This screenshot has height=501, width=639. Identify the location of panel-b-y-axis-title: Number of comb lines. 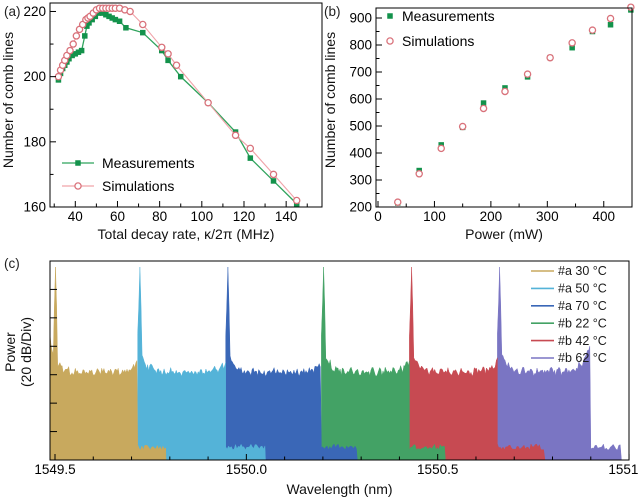
(330, 100).